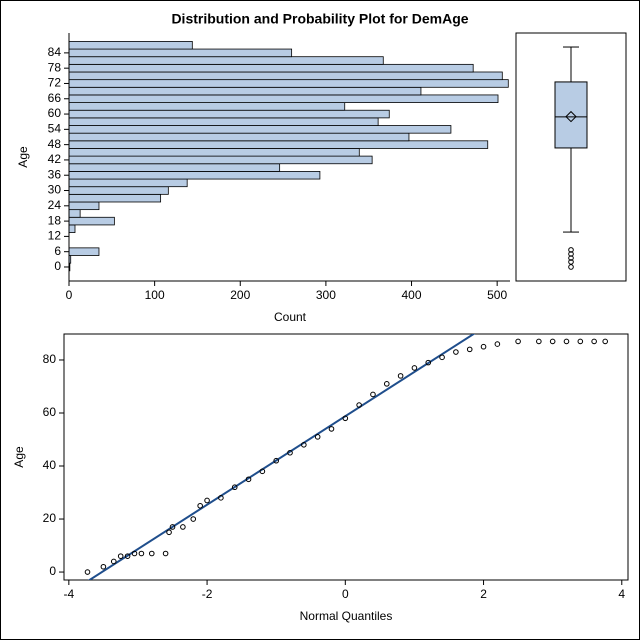  Describe the element at coordinates (55, 67) in the screenshot. I see `y-tick-label: 78` at that location.